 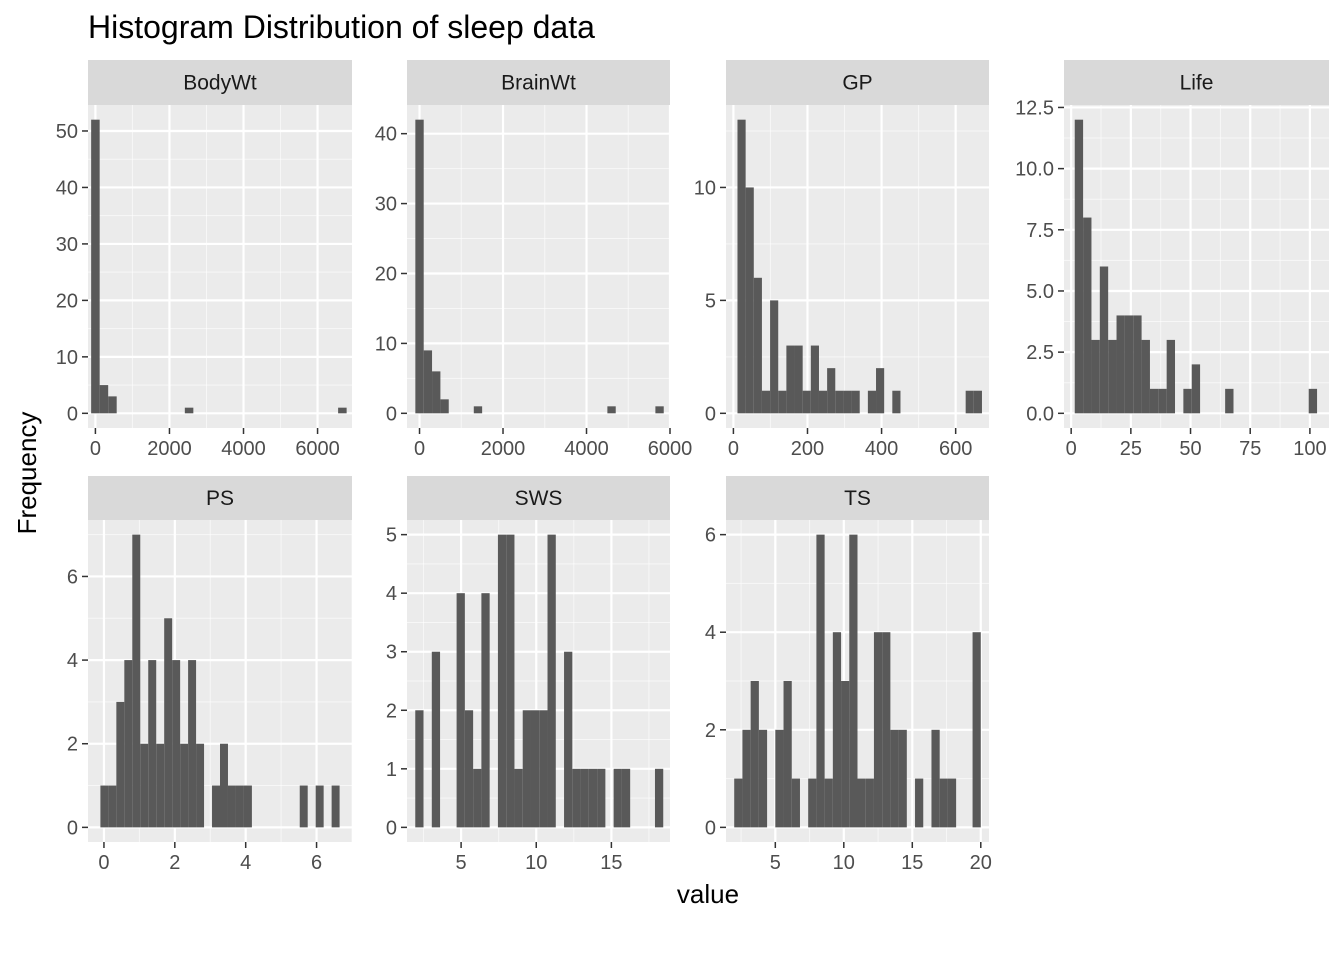 I want to click on x-tick-label: 50, so click(x=1190, y=449).